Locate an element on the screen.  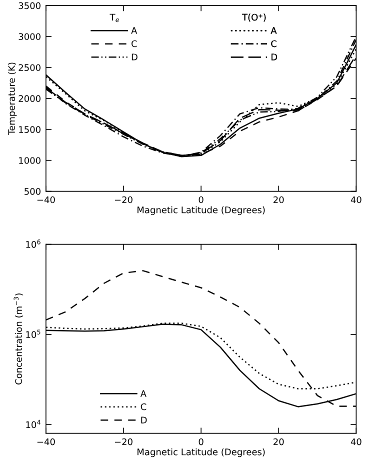
y-tick-label: 10$^{6}$ is located at coordinates (33, 244).